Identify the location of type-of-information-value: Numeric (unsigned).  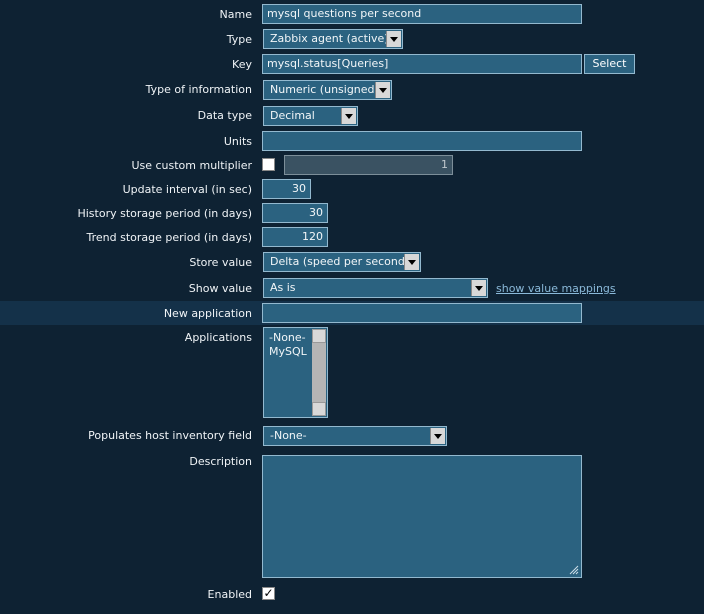
(324, 89).